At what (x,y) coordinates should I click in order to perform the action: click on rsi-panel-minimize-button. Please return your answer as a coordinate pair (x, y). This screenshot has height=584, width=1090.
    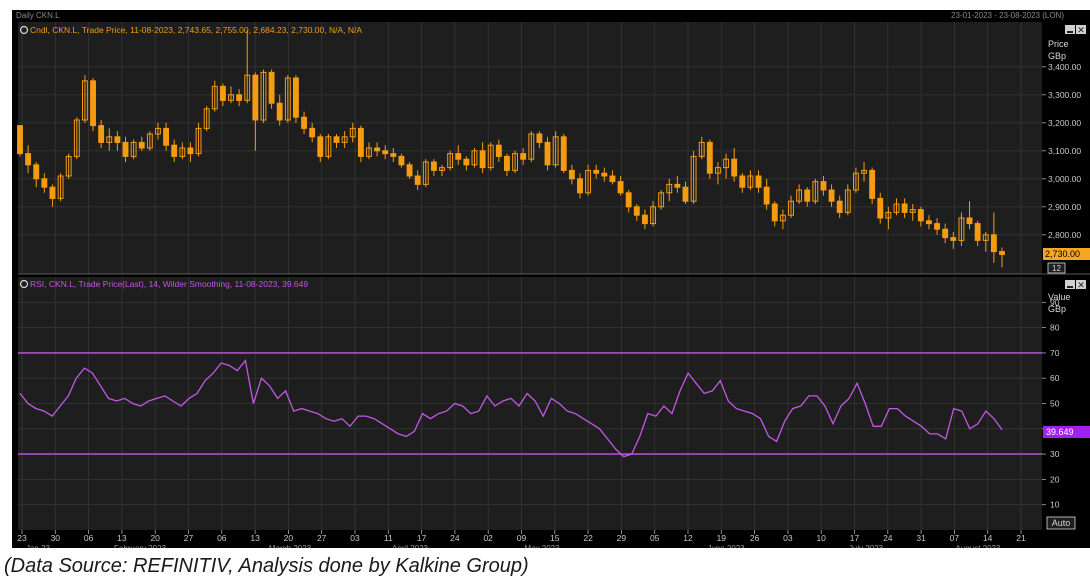
    Looking at the image, I should click on (1070, 284).